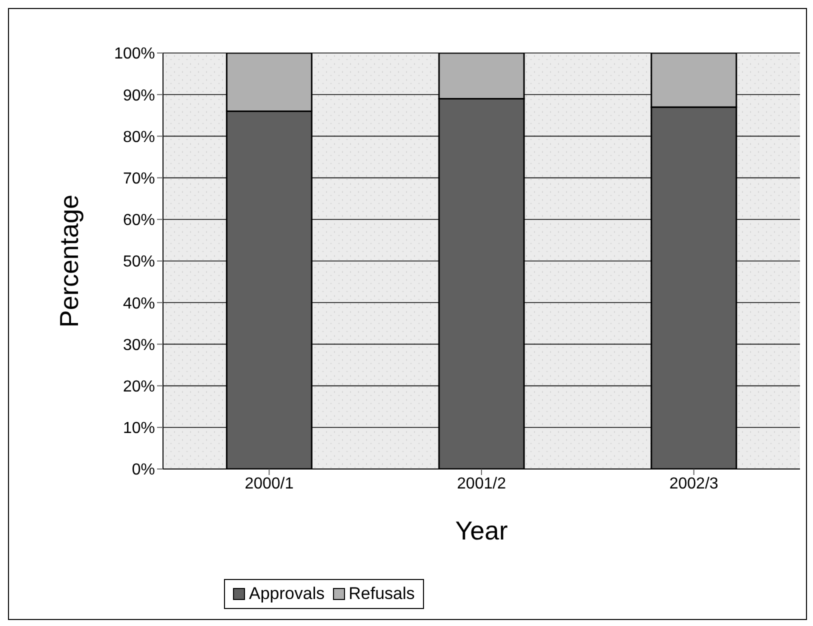 Image resolution: width=813 pixels, height=626 pixels. Describe the element at coordinates (143, 470) in the screenshot. I see `y-tick-label: 0%` at that location.